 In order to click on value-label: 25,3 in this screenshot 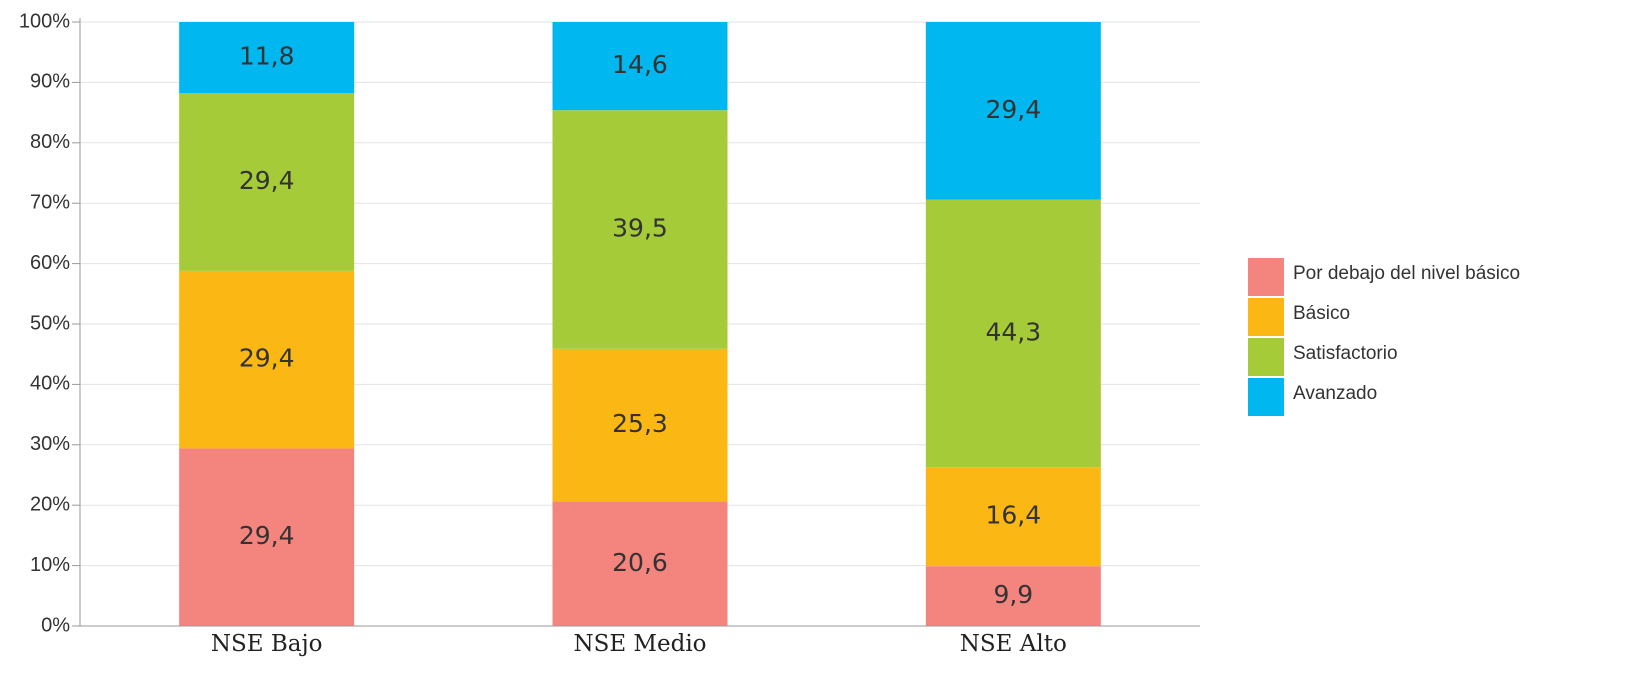, I will do `click(640, 423)`.